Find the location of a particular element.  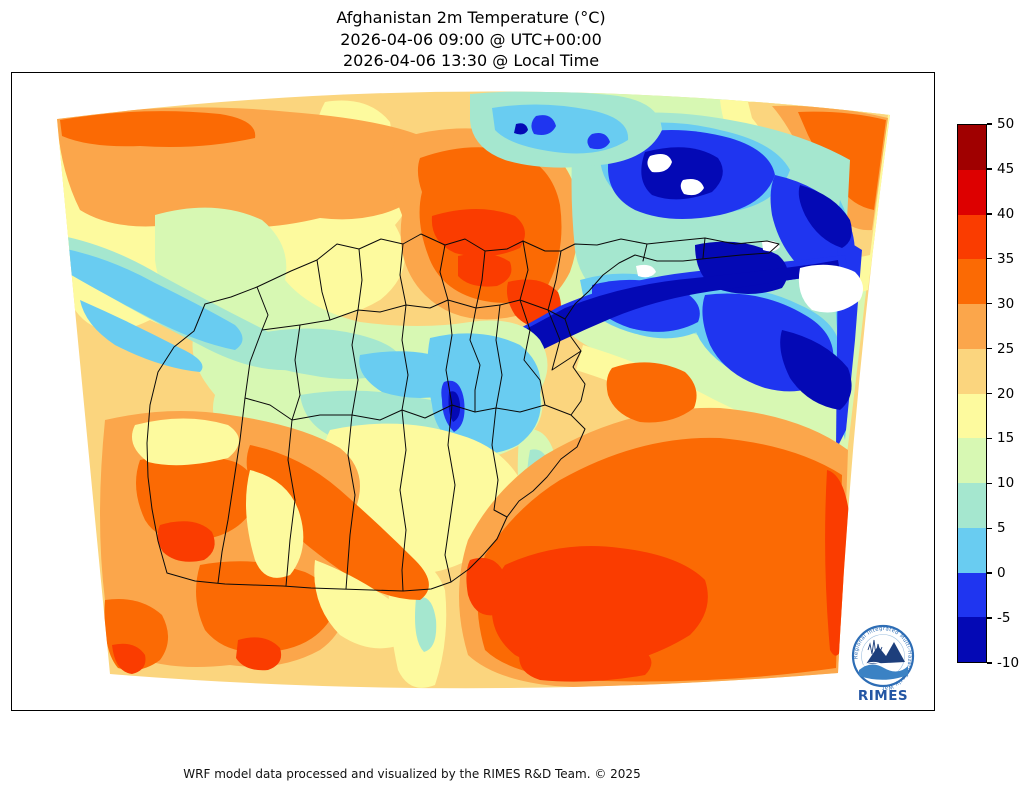

colorbar-tick-label: 5 is located at coordinates (1001, 528).